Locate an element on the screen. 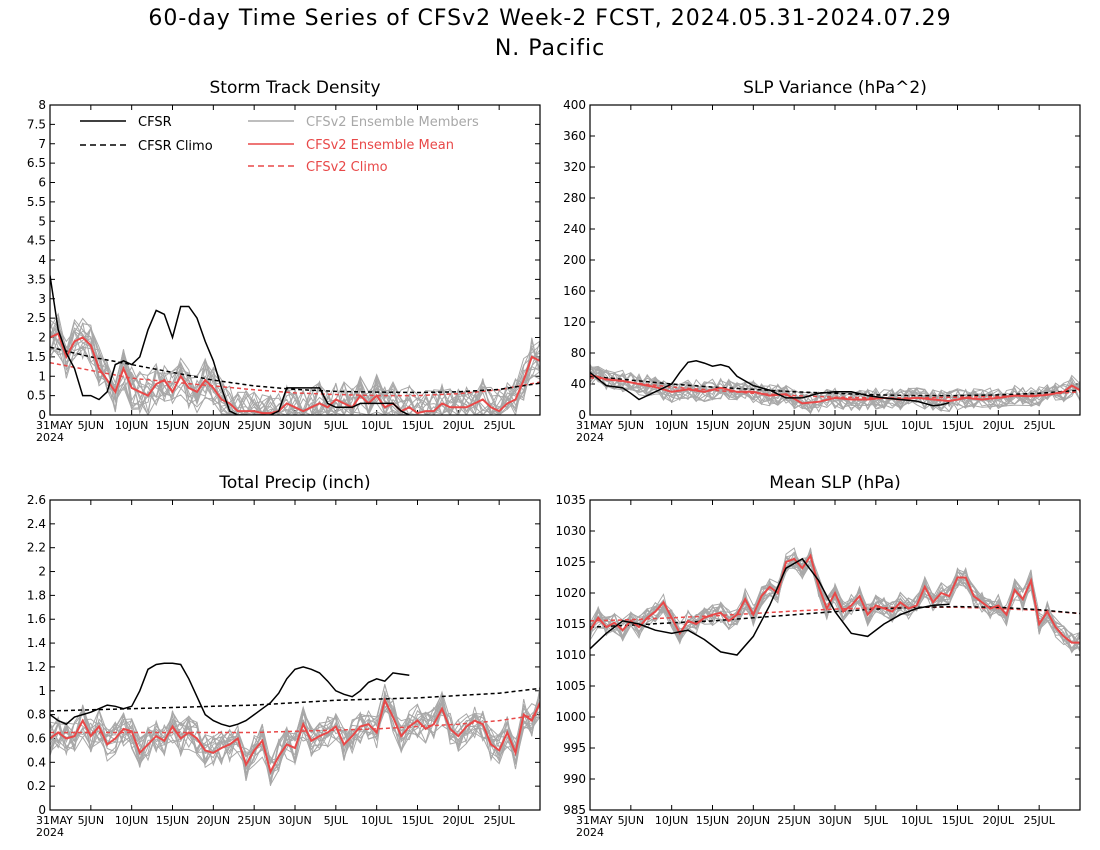 This screenshot has width=1100, height=850. y-tick-label: 4.5 is located at coordinates (36, 241).